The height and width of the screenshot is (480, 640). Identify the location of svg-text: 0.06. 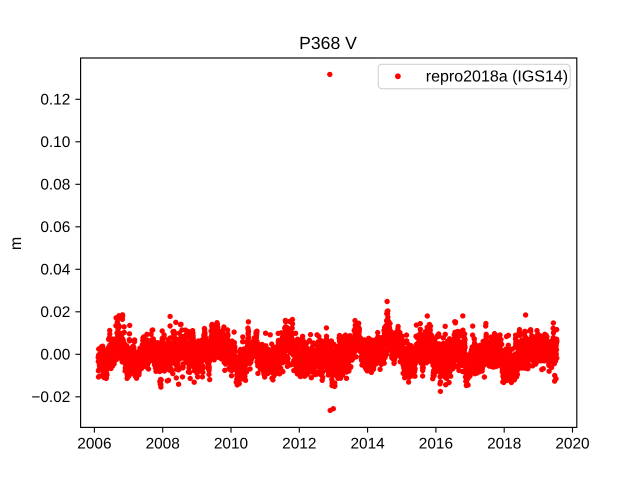
(55, 227).